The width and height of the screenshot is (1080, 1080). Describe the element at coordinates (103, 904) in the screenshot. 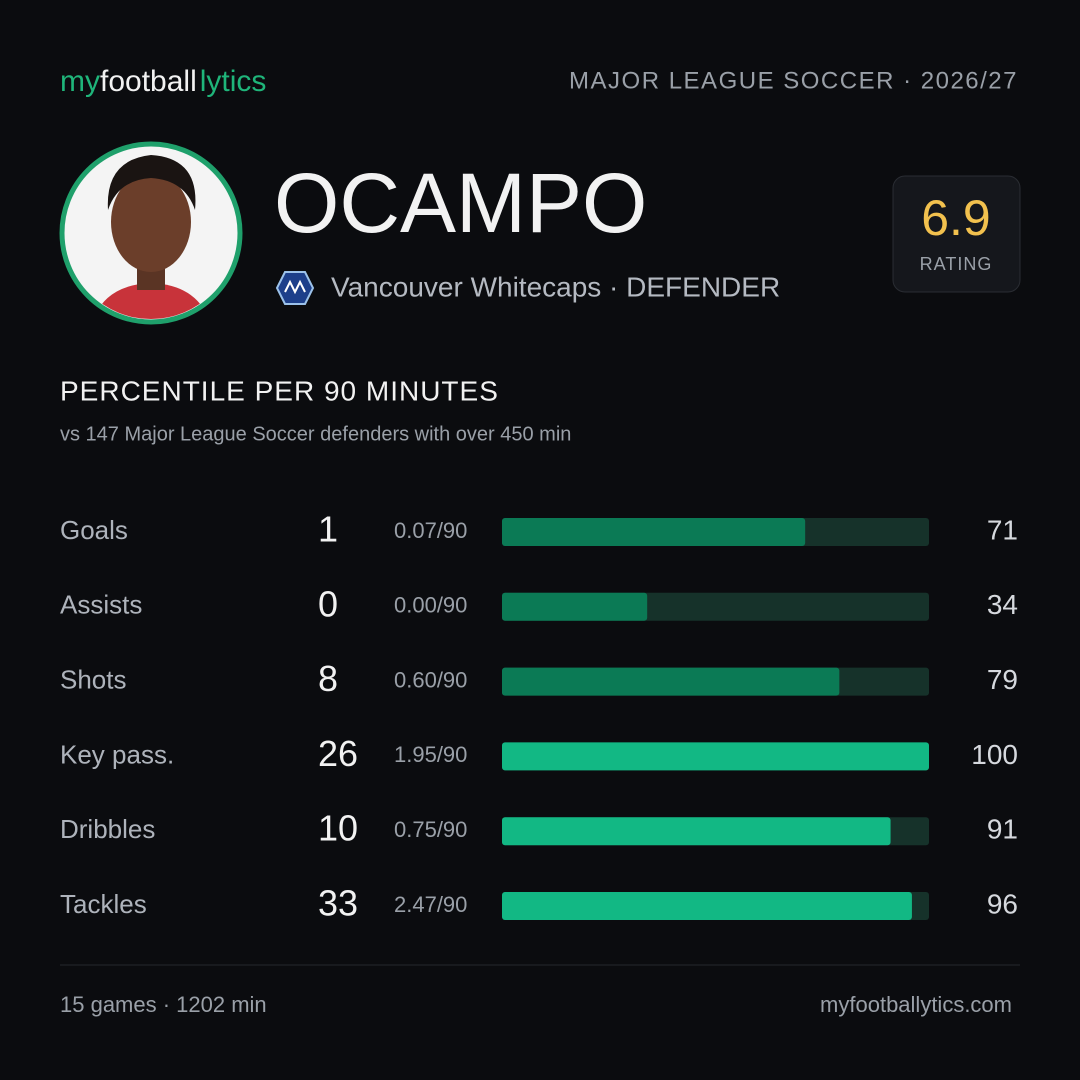

I see `stat-label: Tackles` at that location.